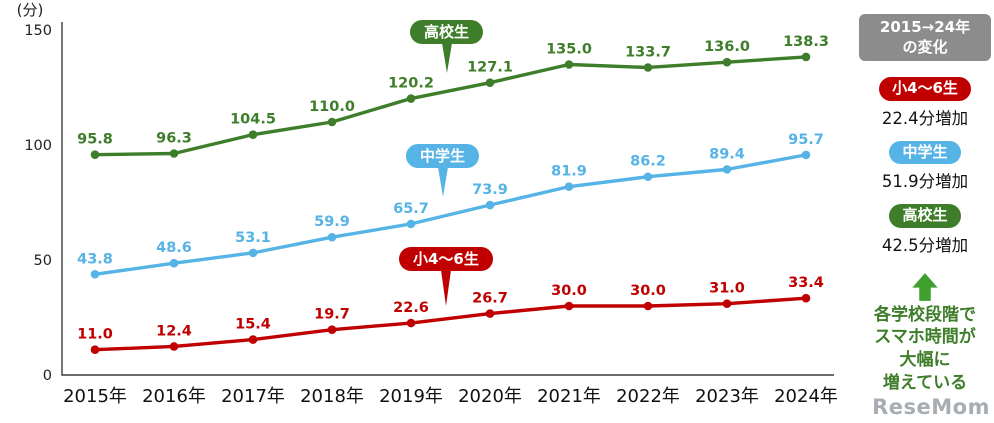 The image size is (994, 423). Describe the element at coordinates (648, 52) in the screenshot. I see `svg-text: 133.7` at that location.